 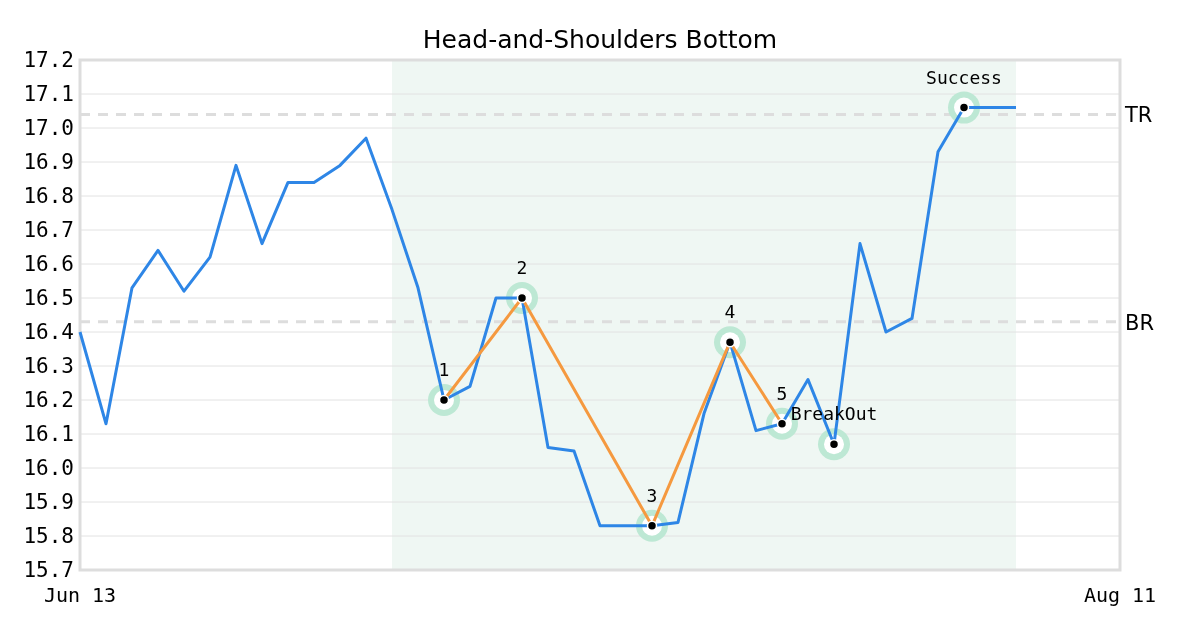 What do you see at coordinates (600, 39) in the screenshot?
I see `chart-title: Head-and-Shoulders Bottom` at bounding box center [600, 39].